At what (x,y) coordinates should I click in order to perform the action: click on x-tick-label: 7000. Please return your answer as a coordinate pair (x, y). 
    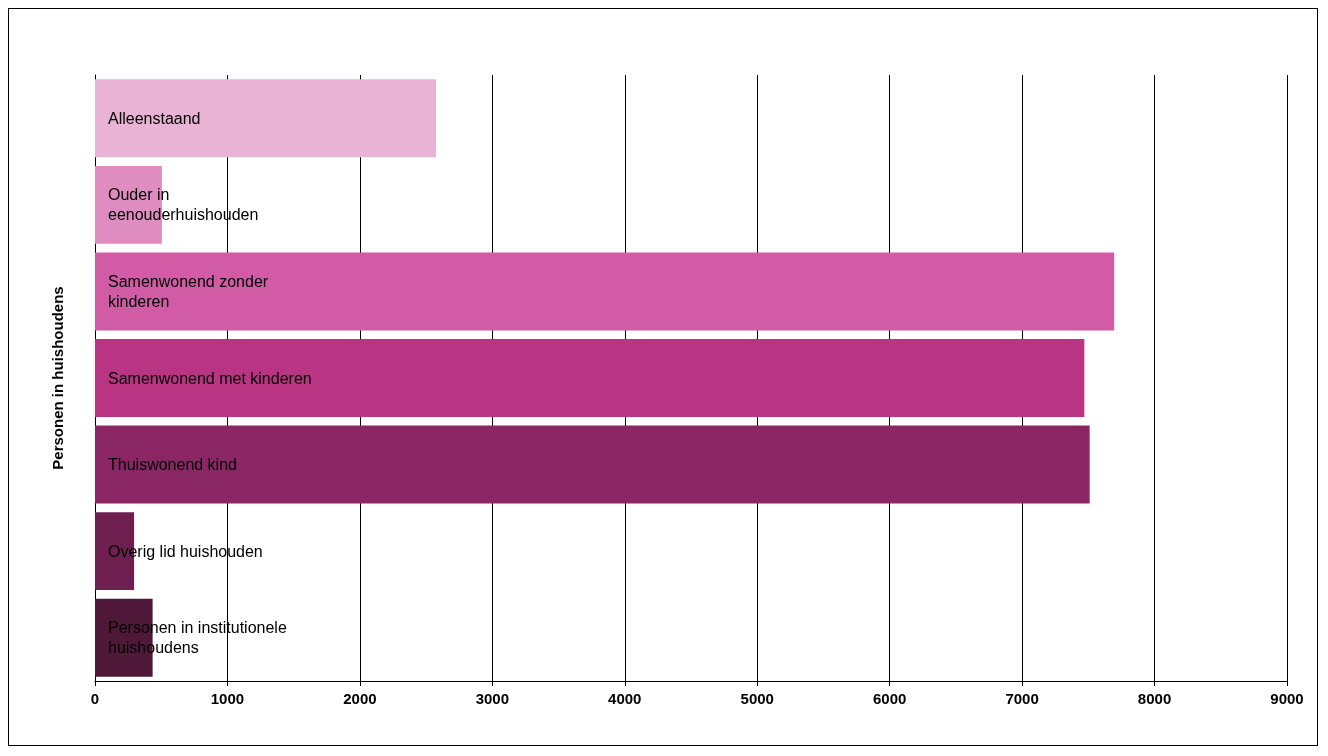
    Looking at the image, I should click on (1022, 698).